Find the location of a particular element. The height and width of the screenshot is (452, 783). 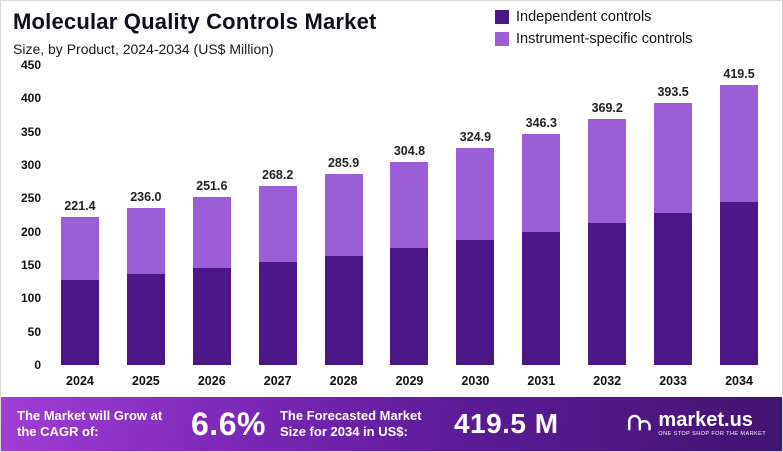

bar-column: 221.4 2024 is located at coordinates (80, 231).